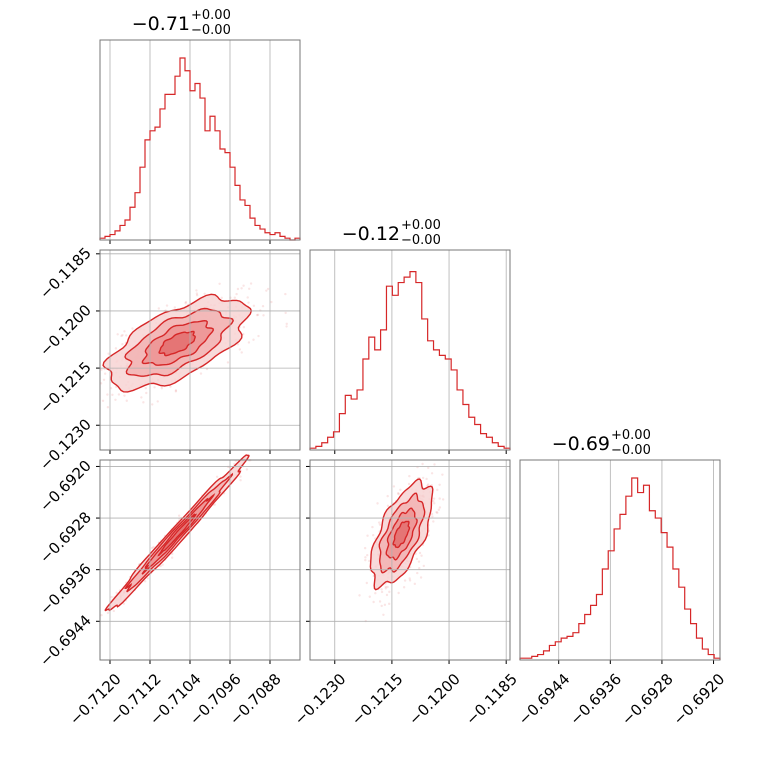 Image resolution: width=760 pixels, height=760 pixels. What do you see at coordinates (65, 387) in the screenshot?
I see `y-tick-label: −0.1215` at bounding box center [65, 387].